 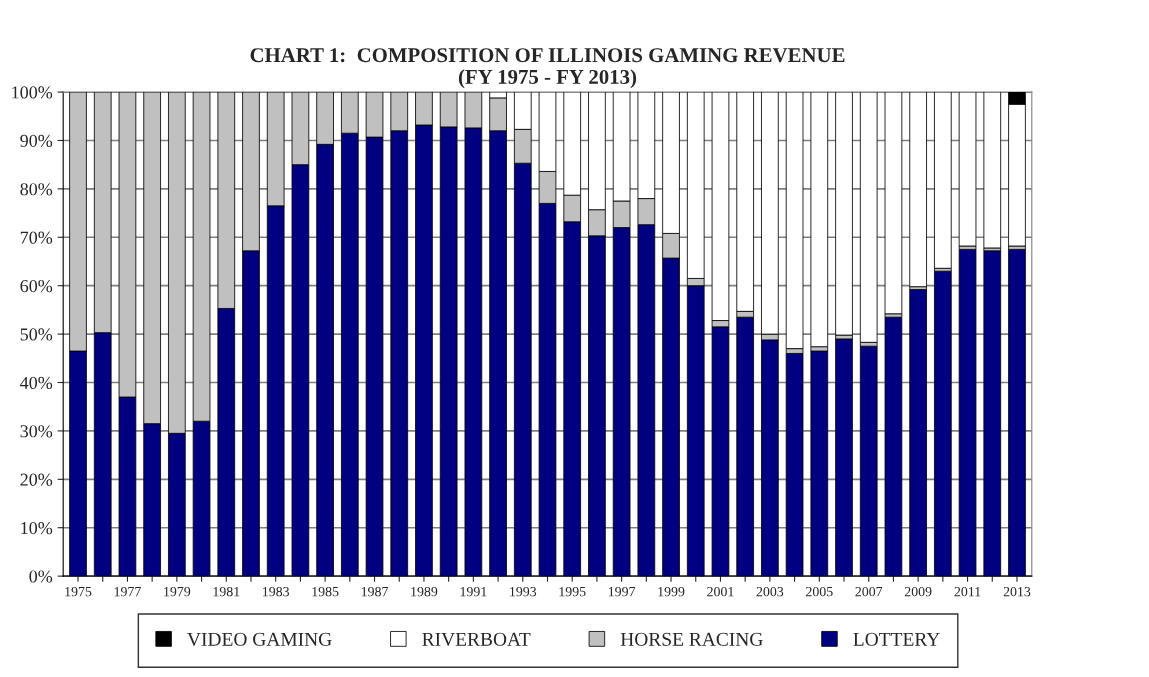 What do you see at coordinates (523, 591) in the screenshot?
I see `x-tick-label: 1993` at bounding box center [523, 591].